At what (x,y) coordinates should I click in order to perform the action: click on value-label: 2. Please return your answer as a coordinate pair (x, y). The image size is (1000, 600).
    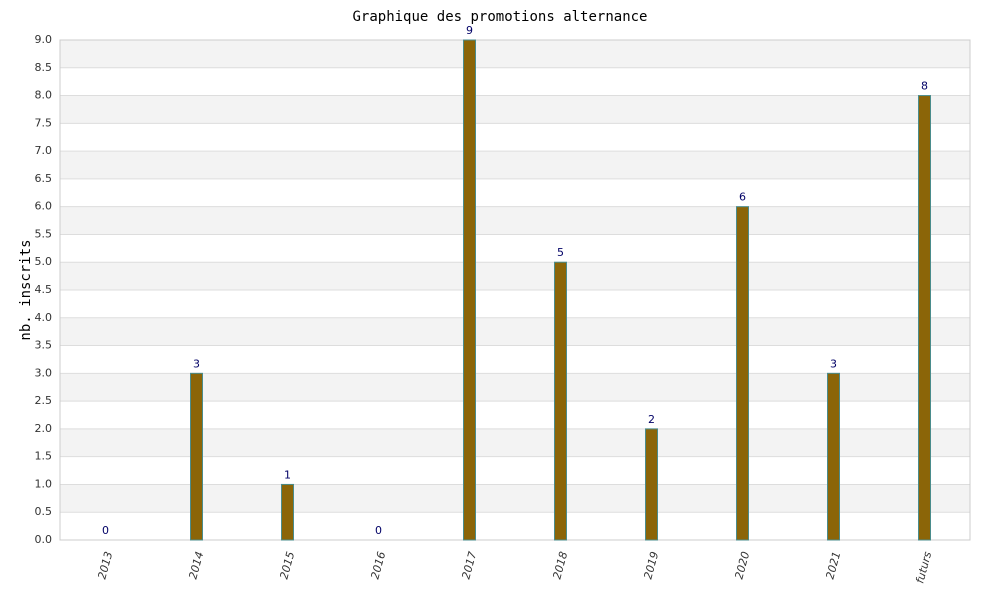
    Looking at the image, I should click on (651, 419).